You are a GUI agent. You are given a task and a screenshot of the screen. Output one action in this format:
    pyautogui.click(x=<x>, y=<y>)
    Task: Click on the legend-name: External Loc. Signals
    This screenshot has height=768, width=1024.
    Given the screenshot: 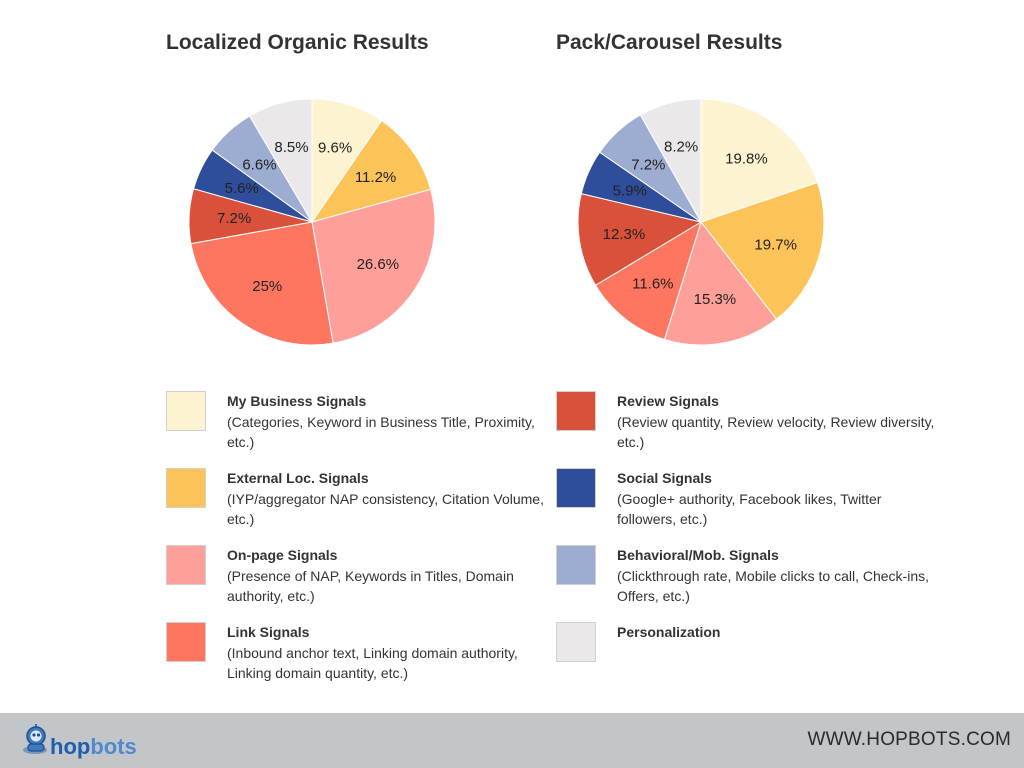 What is the action you would take?
    pyautogui.click(x=298, y=478)
    